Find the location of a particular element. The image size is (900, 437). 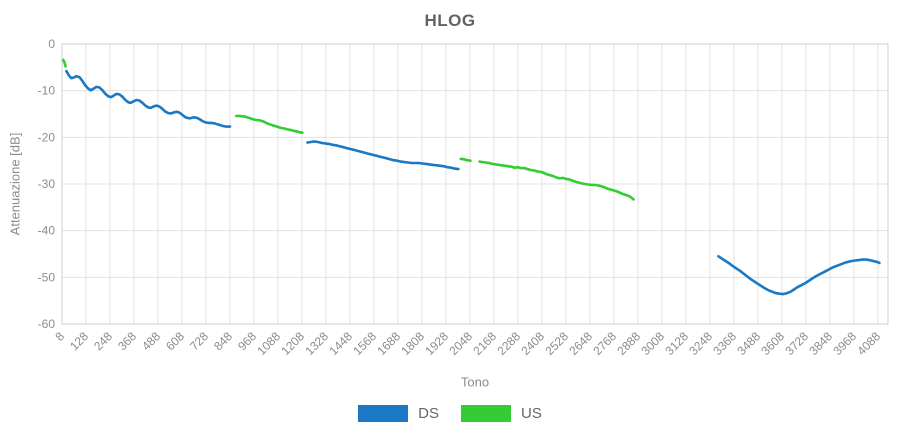

x-tick-label: 848 is located at coordinates (223, 341).